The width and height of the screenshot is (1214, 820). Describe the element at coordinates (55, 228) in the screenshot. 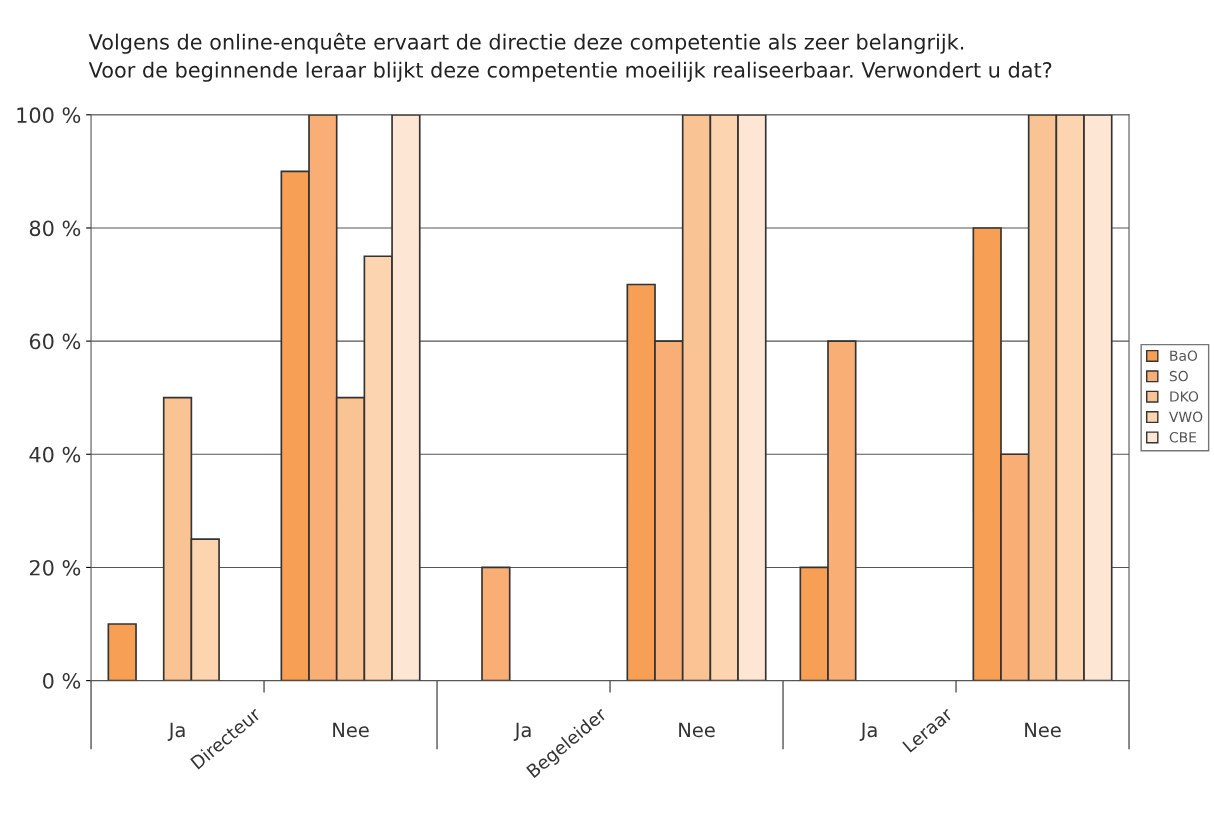

I see `y-tick-label: 80 %` at that location.